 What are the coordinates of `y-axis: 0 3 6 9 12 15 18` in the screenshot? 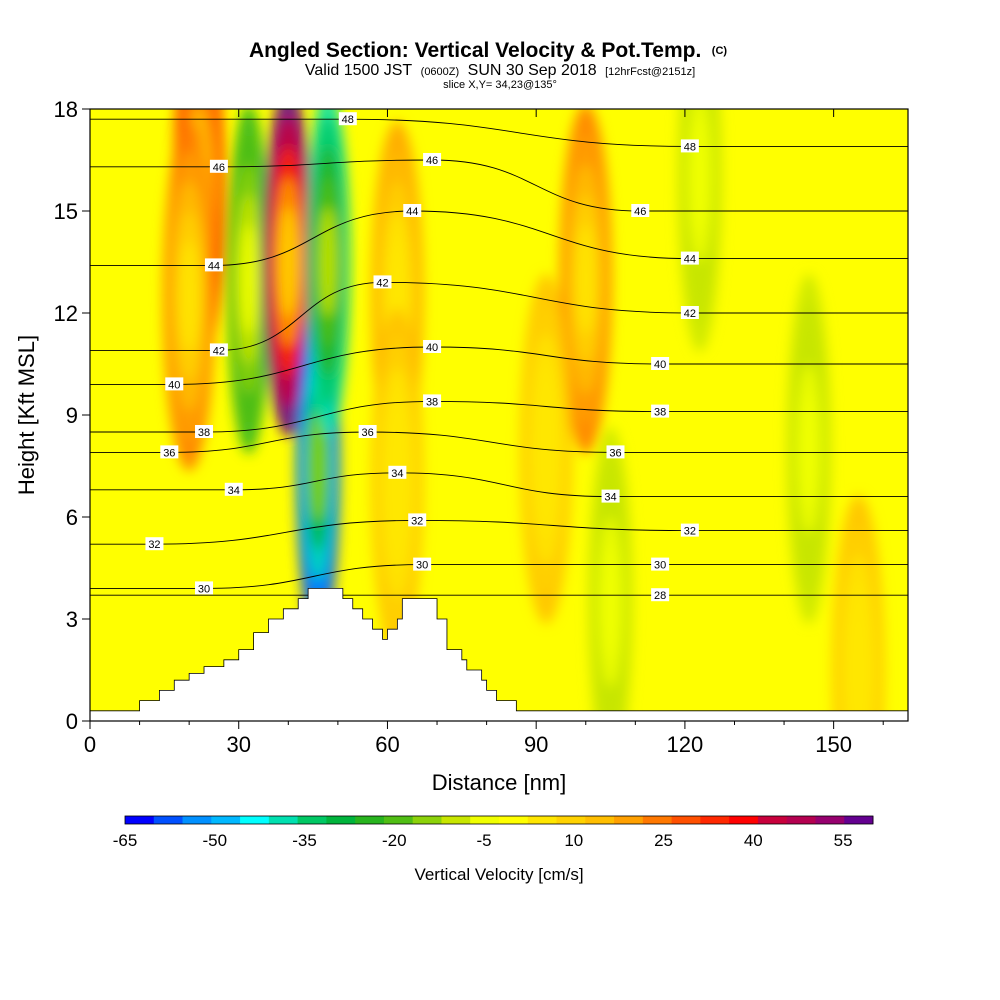 It's located at (72, 415).